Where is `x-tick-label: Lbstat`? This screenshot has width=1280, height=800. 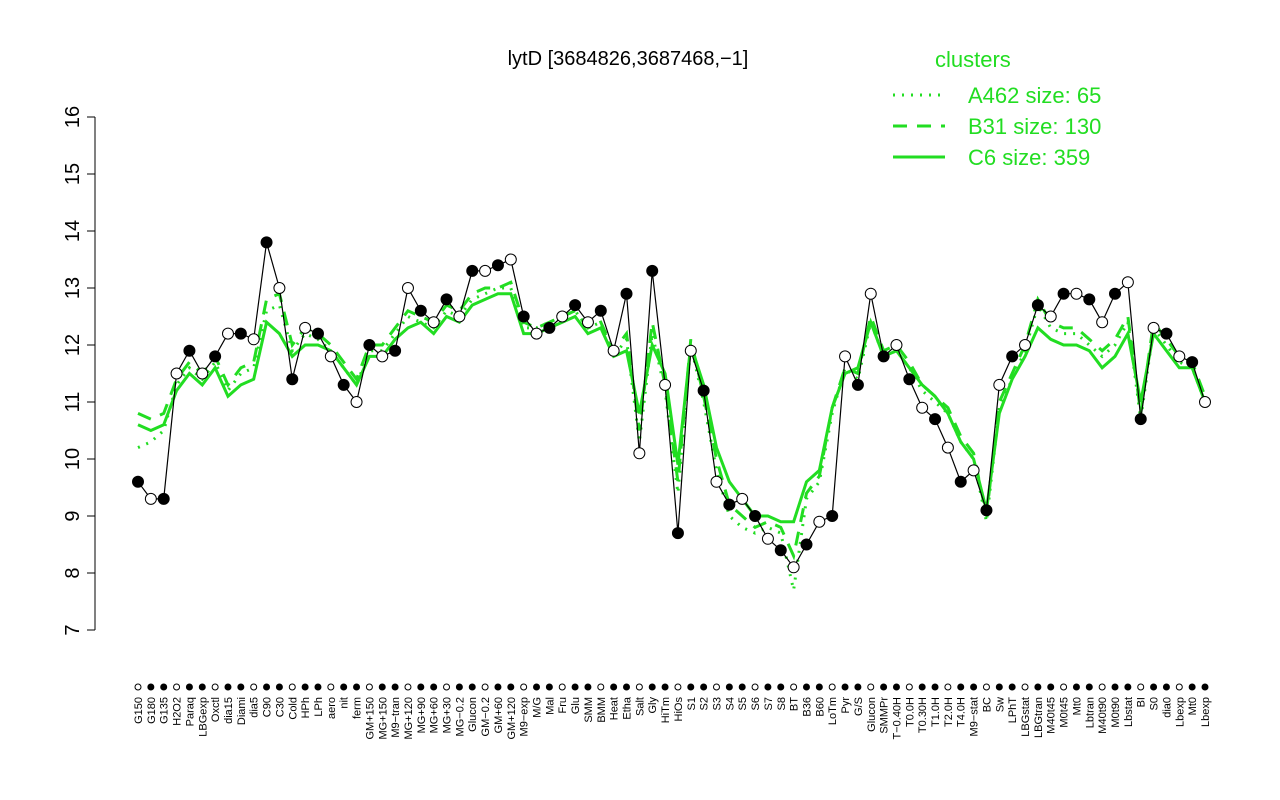 x-tick-label: Lbstat is located at coordinates (1129, 712).